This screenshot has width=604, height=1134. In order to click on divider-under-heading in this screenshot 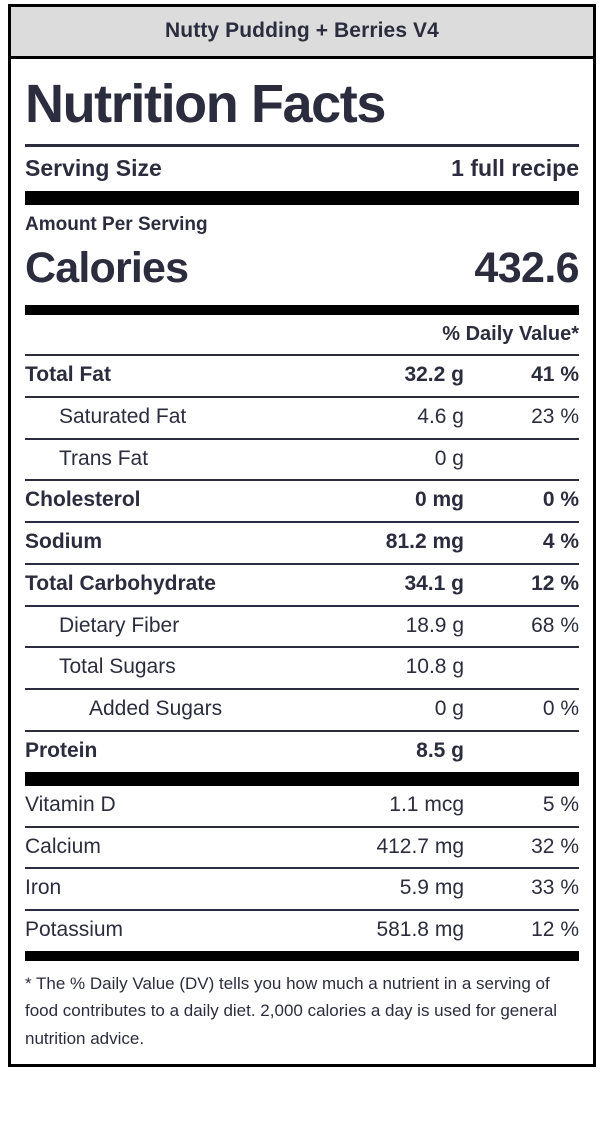, I will do `click(302, 146)`.